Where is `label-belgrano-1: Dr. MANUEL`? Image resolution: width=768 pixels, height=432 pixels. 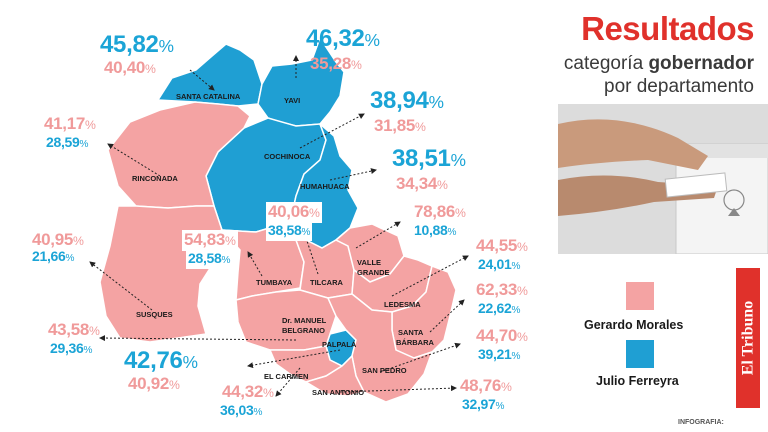 label-belgrano-1: Dr. MANUEL is located at coordinates (304, 320).